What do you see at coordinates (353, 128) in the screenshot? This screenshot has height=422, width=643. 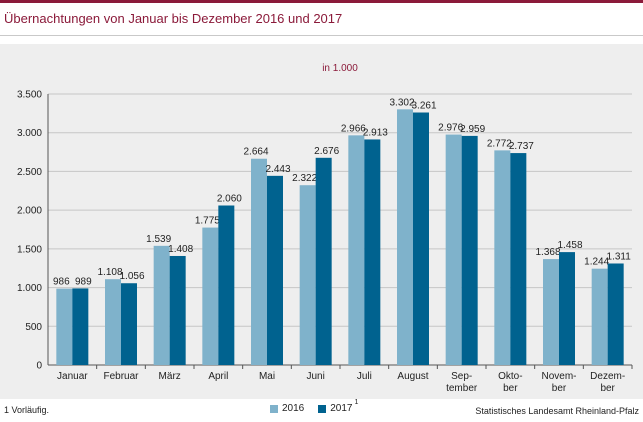 I see `data-label-2016: 2.966` at bounding box center [353, 128].